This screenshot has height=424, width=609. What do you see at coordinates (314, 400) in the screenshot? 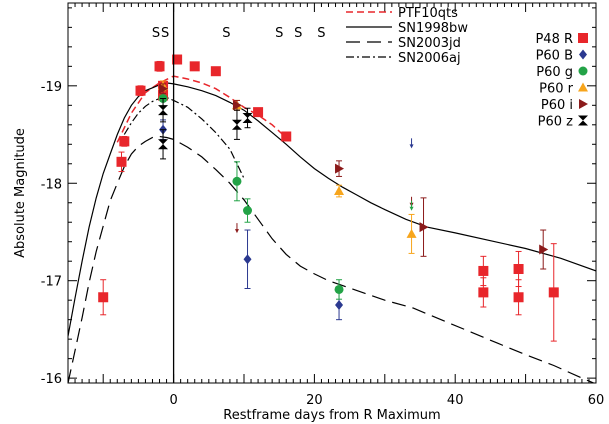
I see `x-tick-label: 20` at bounding box center [314, 400].